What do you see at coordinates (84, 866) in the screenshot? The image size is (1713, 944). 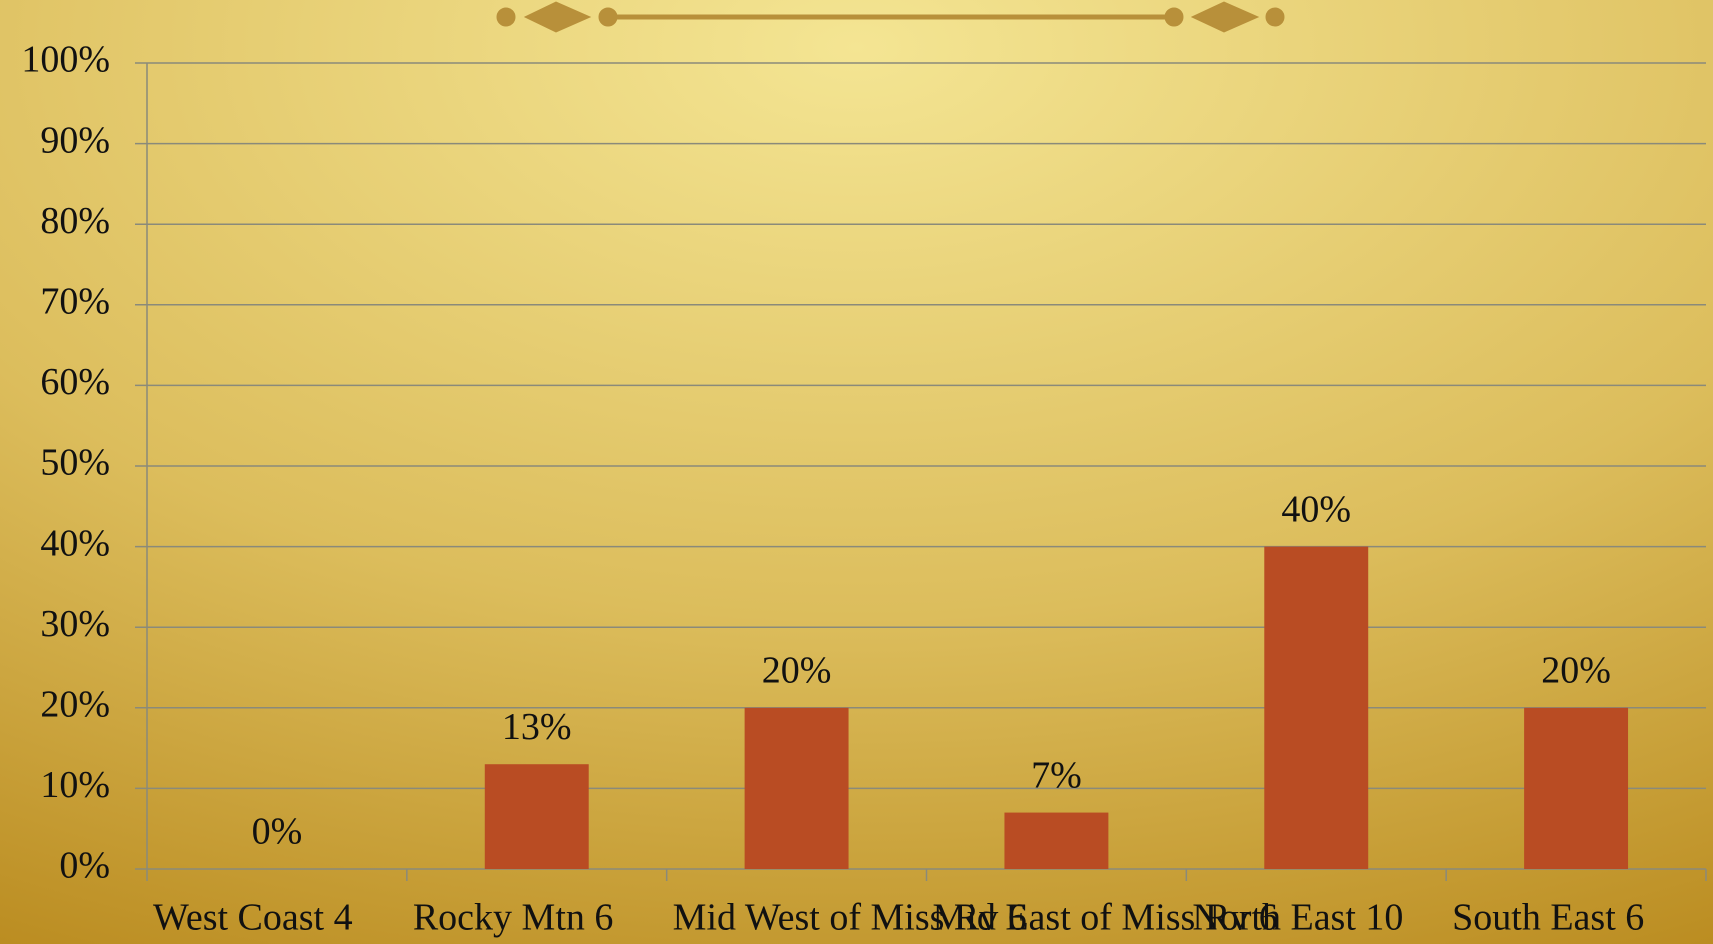 I see `y-tick-label: 0%` at bounding box center [84, 866].